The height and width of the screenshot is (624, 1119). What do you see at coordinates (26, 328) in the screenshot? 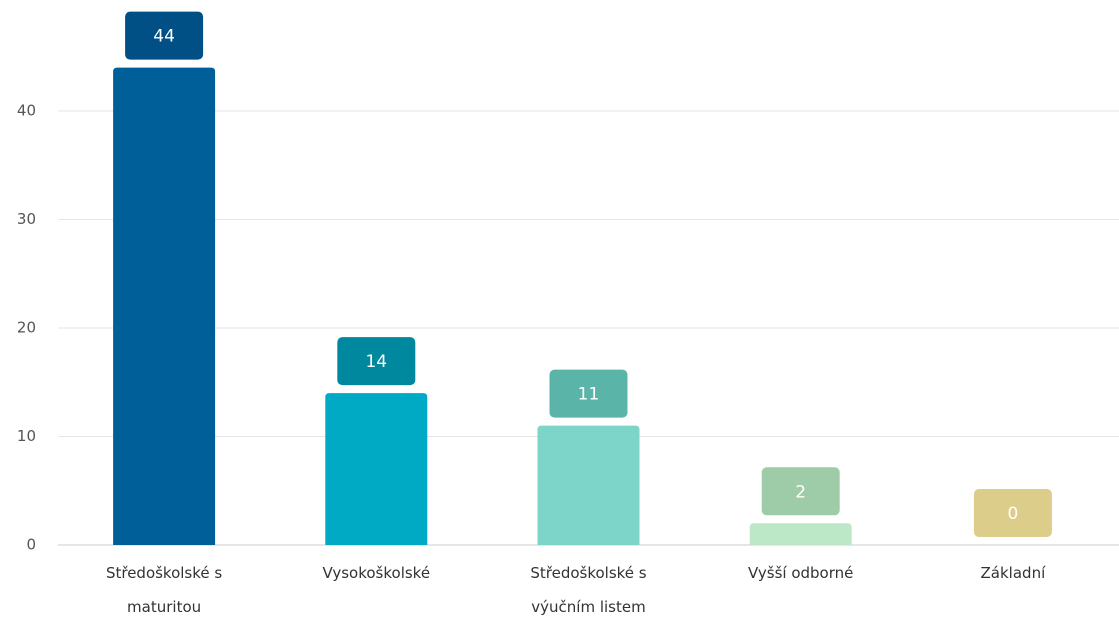
I see `y-tick-label: 20` at bounding box center [26, 328].